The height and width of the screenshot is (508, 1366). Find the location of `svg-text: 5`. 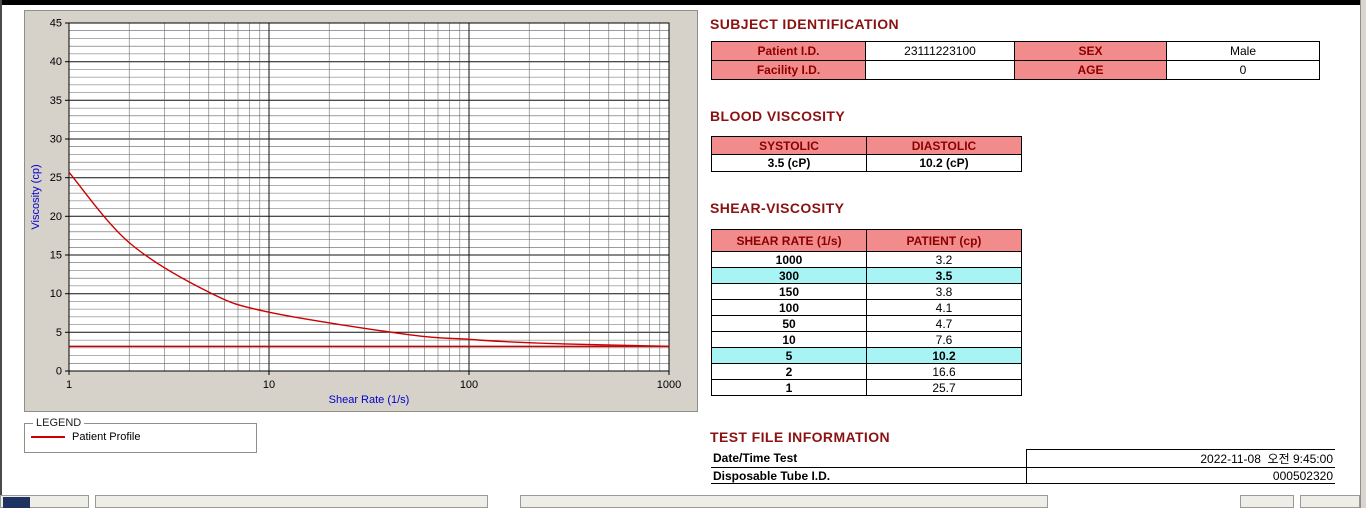

svg-text: 5 is located at coordinates (59, 333).